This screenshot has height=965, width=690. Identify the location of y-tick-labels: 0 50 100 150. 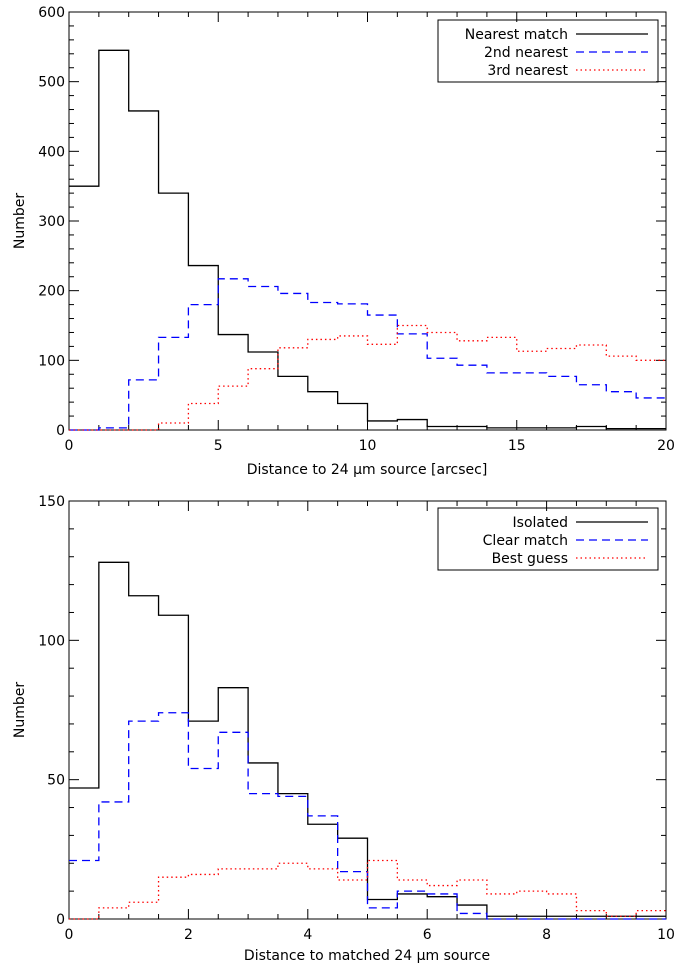
(51, 711).